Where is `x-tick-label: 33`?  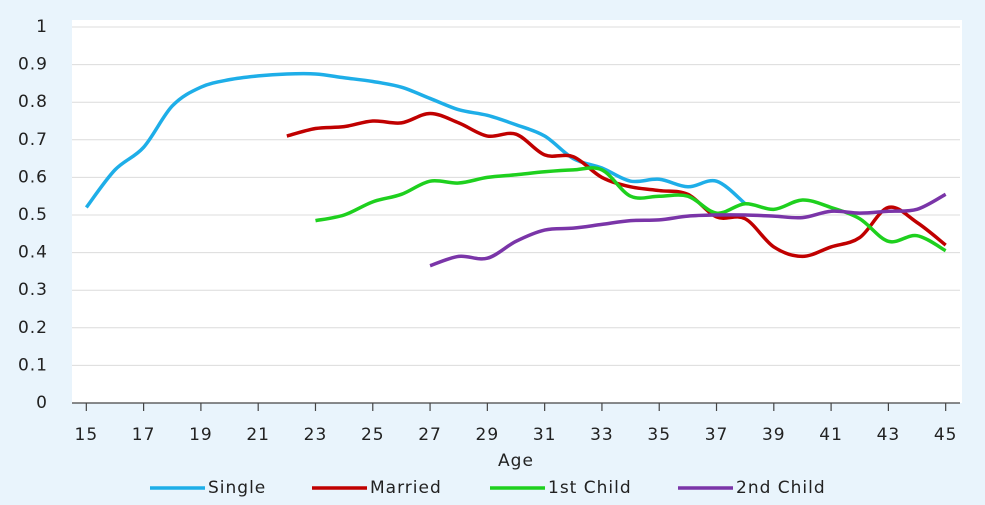 x-tick-label: 33 is located at coordinates (602, 435).